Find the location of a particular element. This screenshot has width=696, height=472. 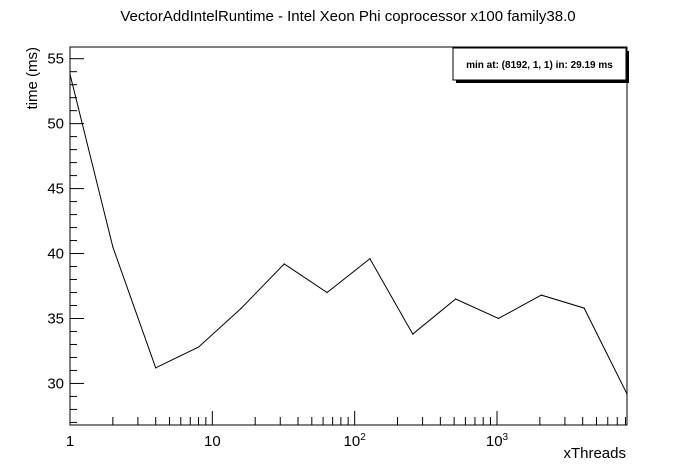

stats-annotation: min at: (8192, 1, 1) in: 29.19 ms is located at coordinates (539, 65).